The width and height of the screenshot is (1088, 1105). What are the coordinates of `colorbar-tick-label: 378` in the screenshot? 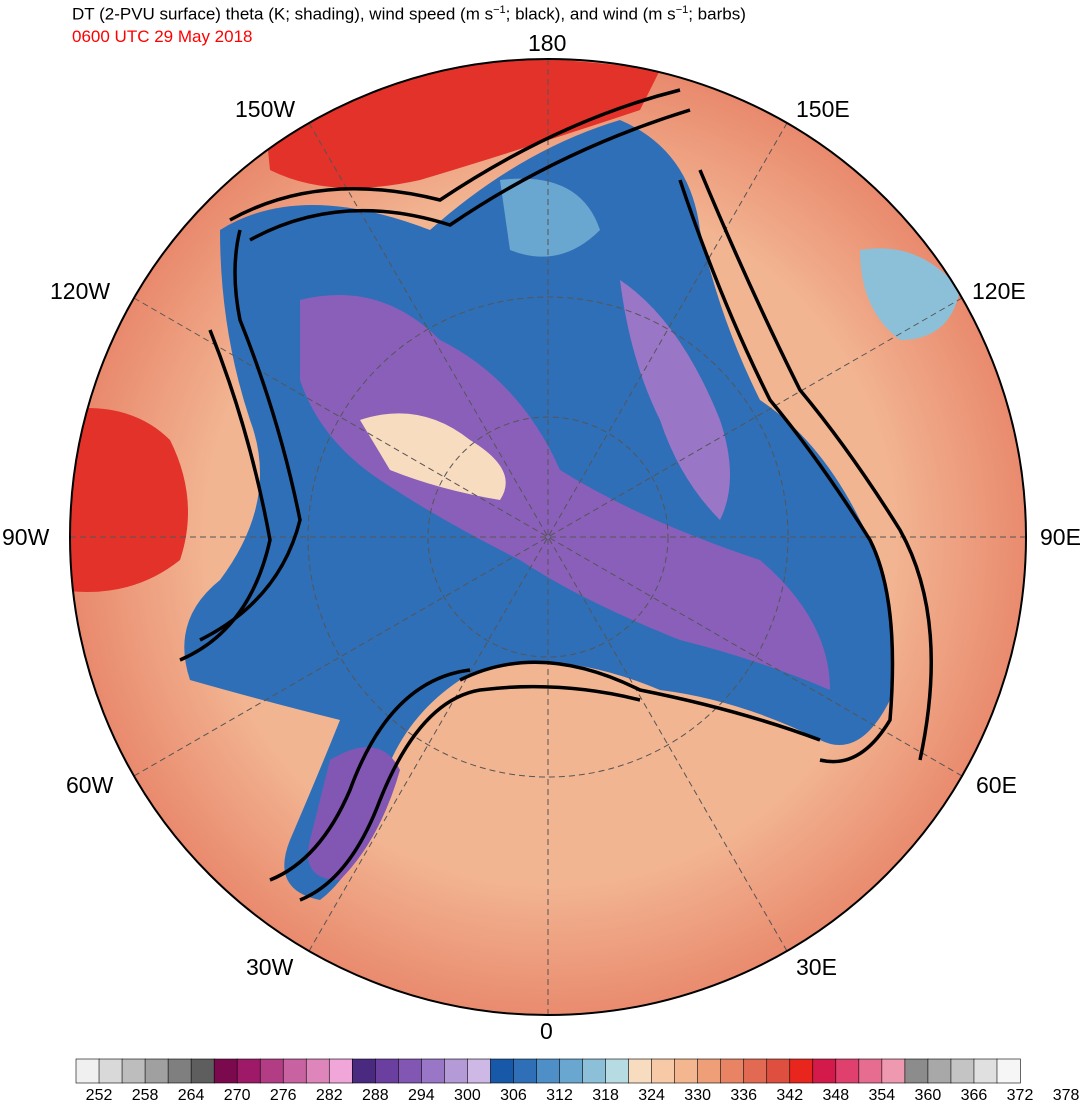 It's located at (1066, 1095).